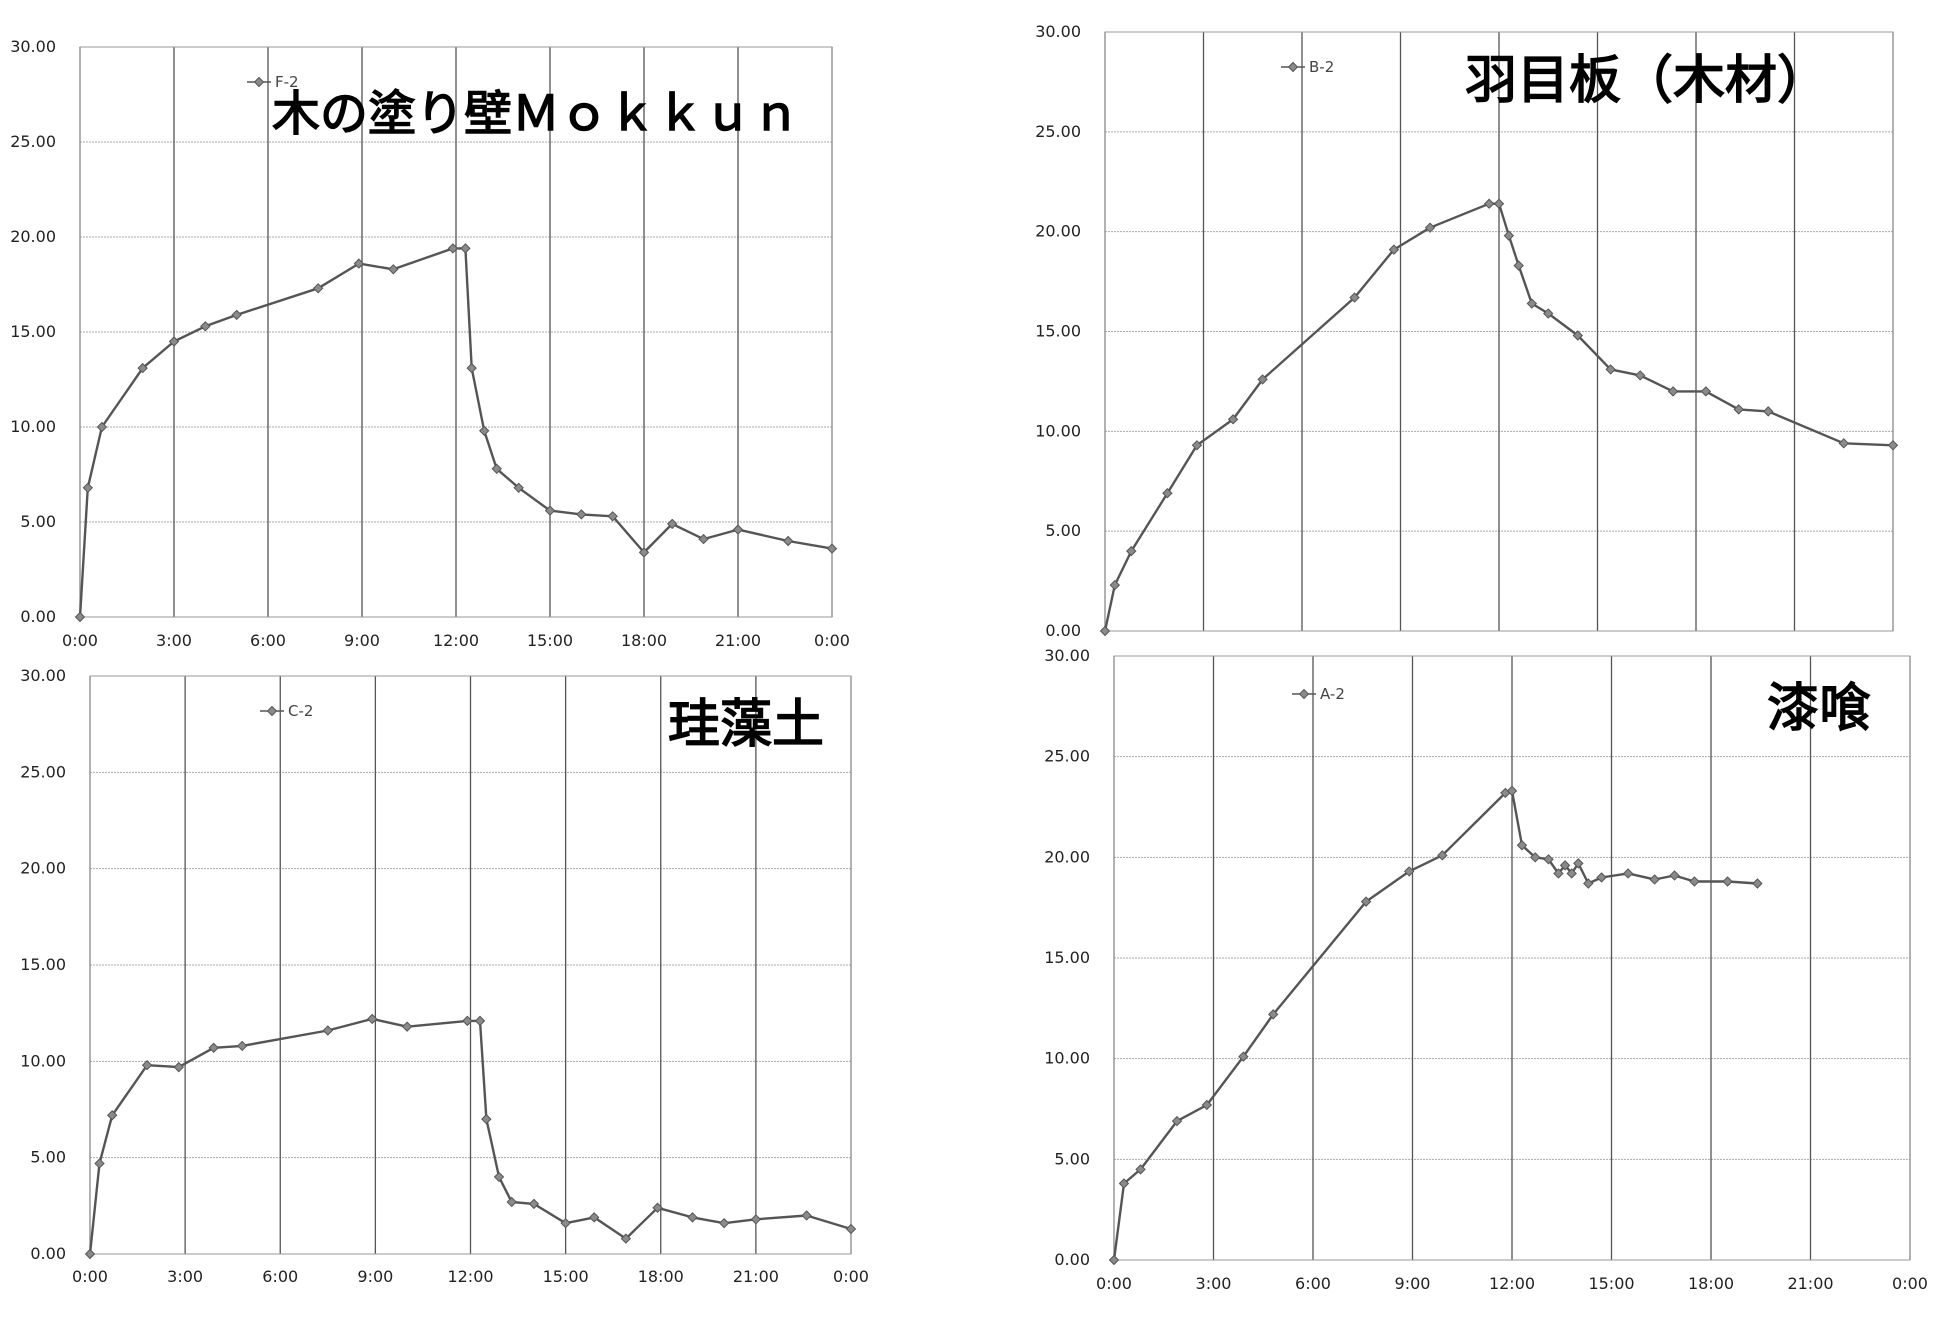  I want to click on legend-label: C-2, so click(300, 711).